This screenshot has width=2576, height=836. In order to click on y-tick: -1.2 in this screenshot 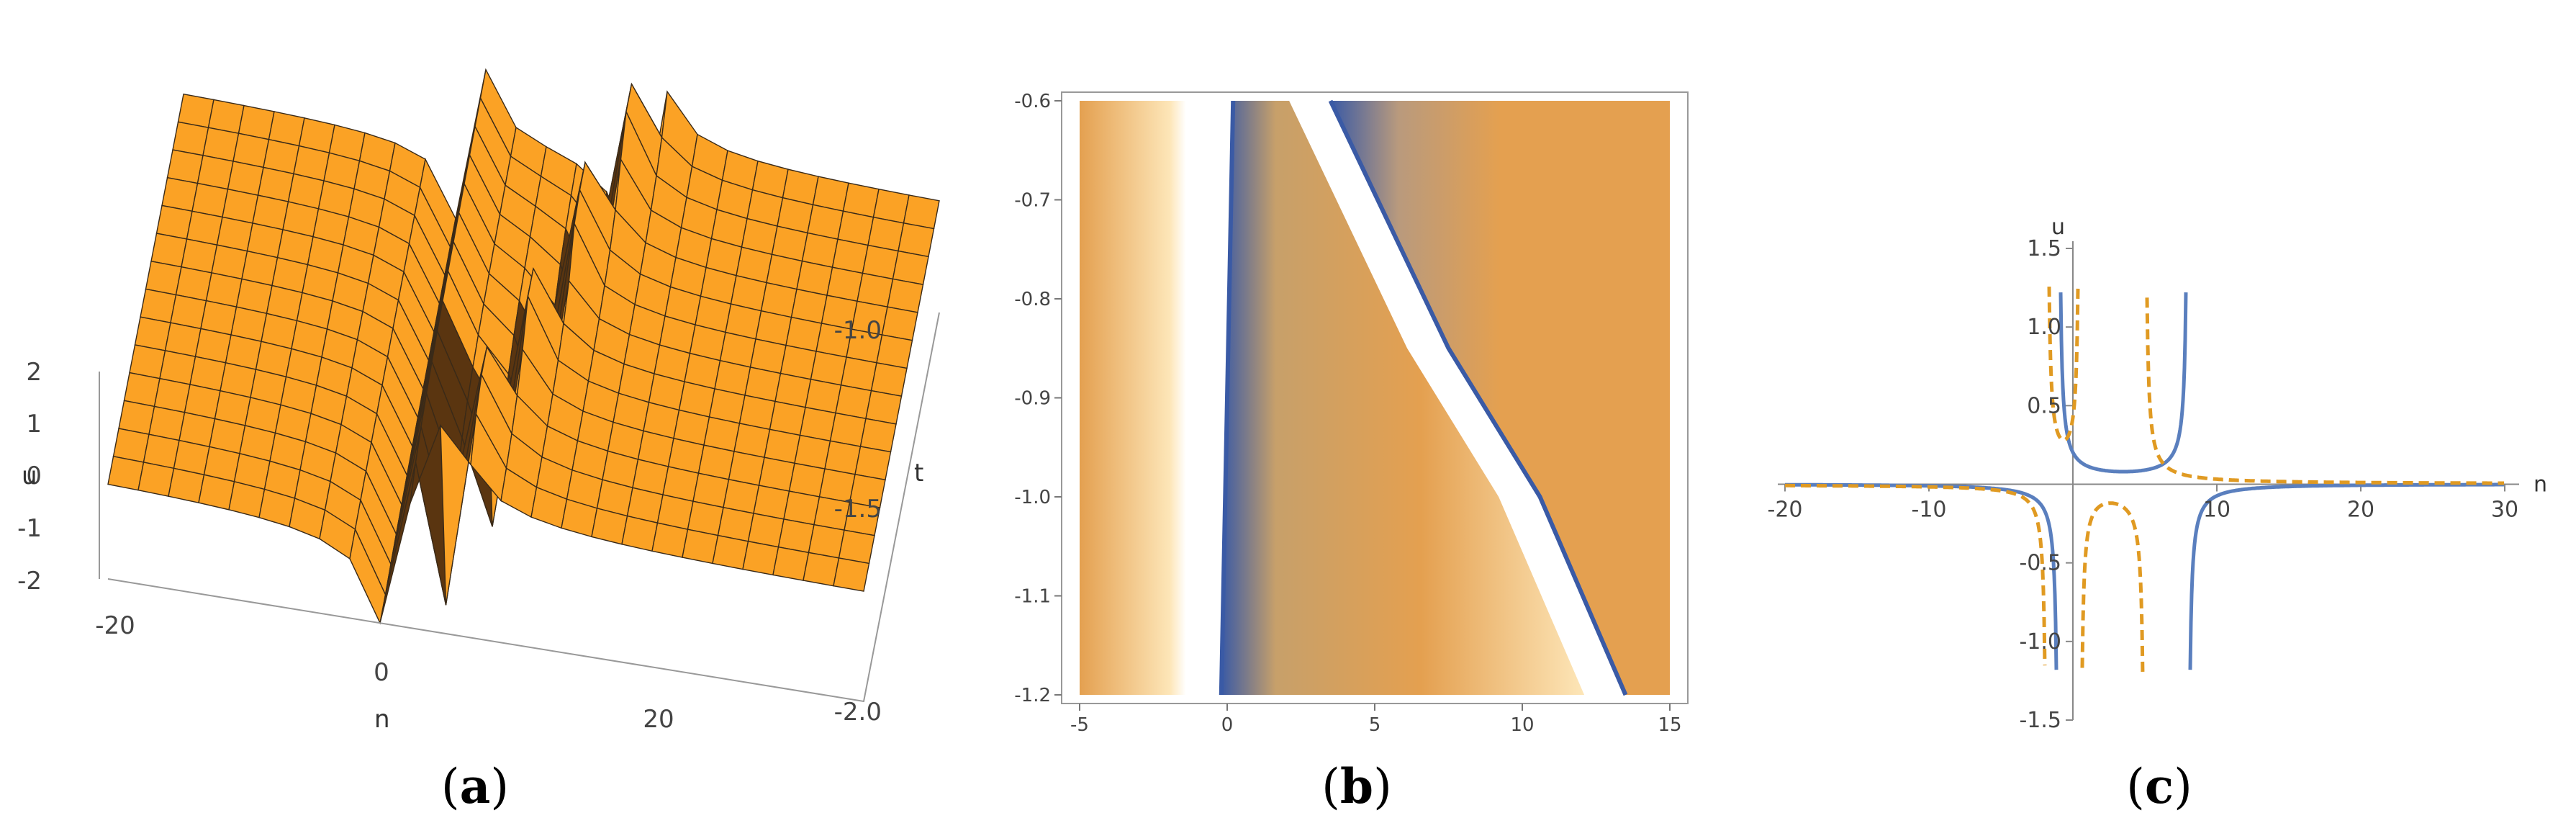, I will do `click(1033, 695)`.